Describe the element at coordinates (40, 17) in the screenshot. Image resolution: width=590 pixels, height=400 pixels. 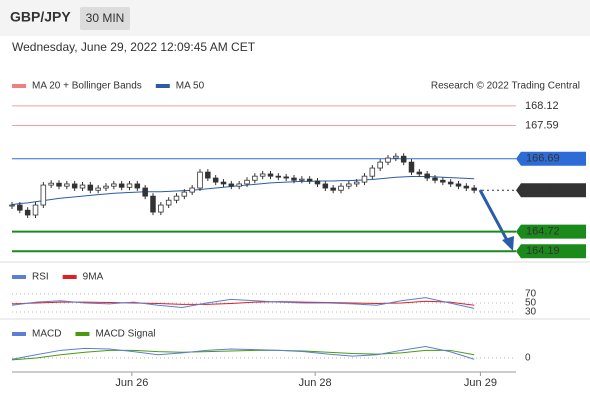
I see `symbol: GBP/JPY` at that location.